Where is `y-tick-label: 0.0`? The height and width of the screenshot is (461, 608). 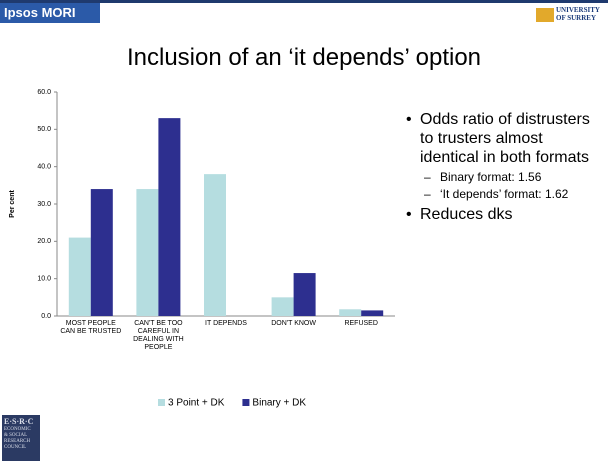 y-tick-label: 0.0 is located at coordinates (46, 316).